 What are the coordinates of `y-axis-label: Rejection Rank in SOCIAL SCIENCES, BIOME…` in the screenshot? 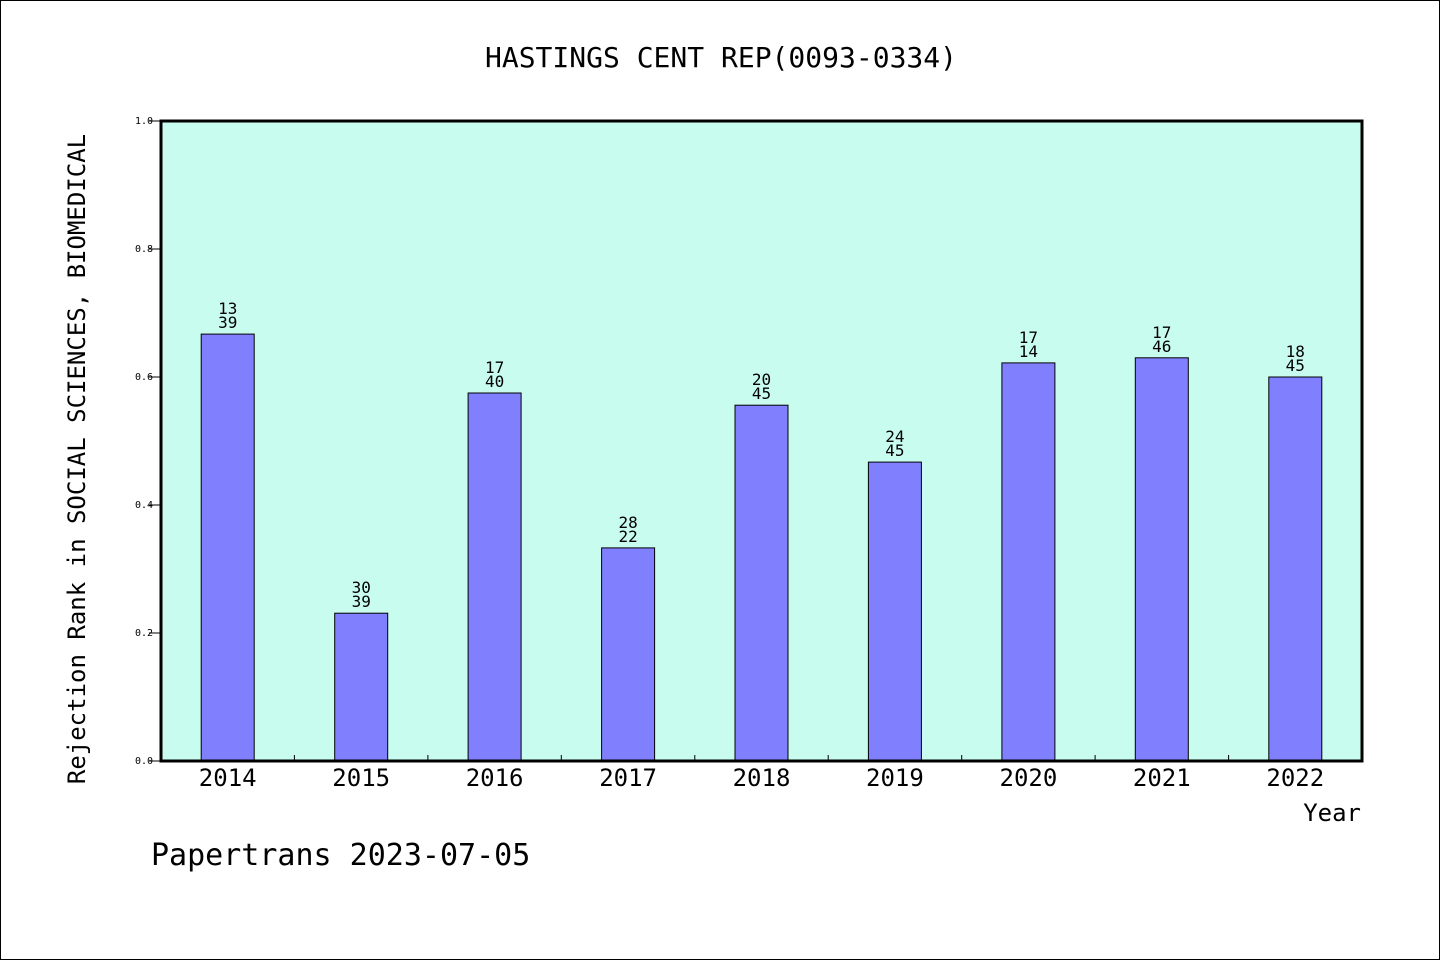 It's located at (77, 459).